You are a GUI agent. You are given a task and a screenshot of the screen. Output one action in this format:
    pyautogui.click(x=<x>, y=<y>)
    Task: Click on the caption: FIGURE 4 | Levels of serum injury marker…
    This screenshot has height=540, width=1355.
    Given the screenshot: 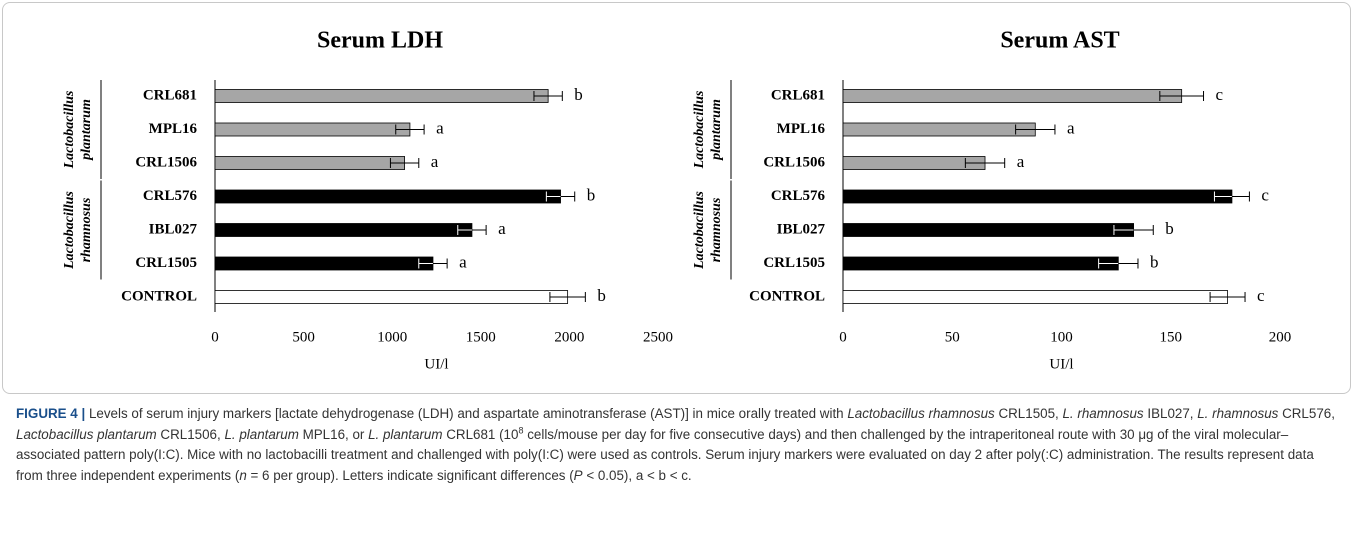 What is the action you would take?
    pyautogui.click(x=678, y=445)
    